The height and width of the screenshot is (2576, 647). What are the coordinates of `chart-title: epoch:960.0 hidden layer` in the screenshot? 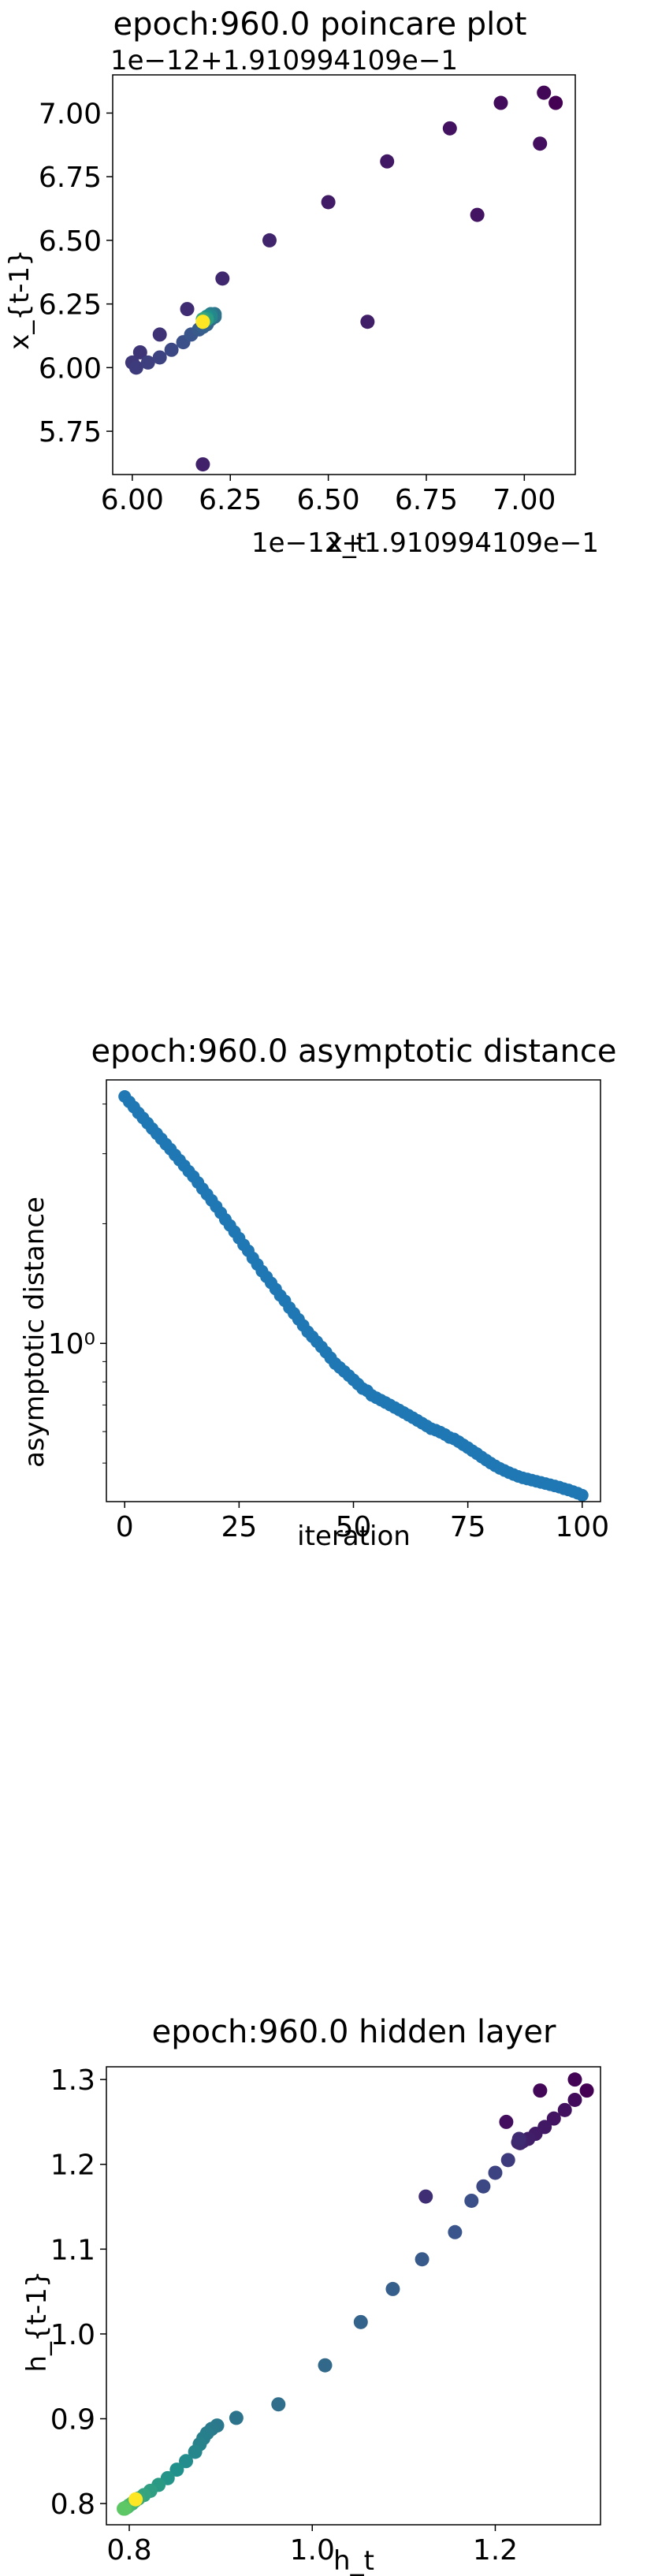 It's located at (354, 2032).